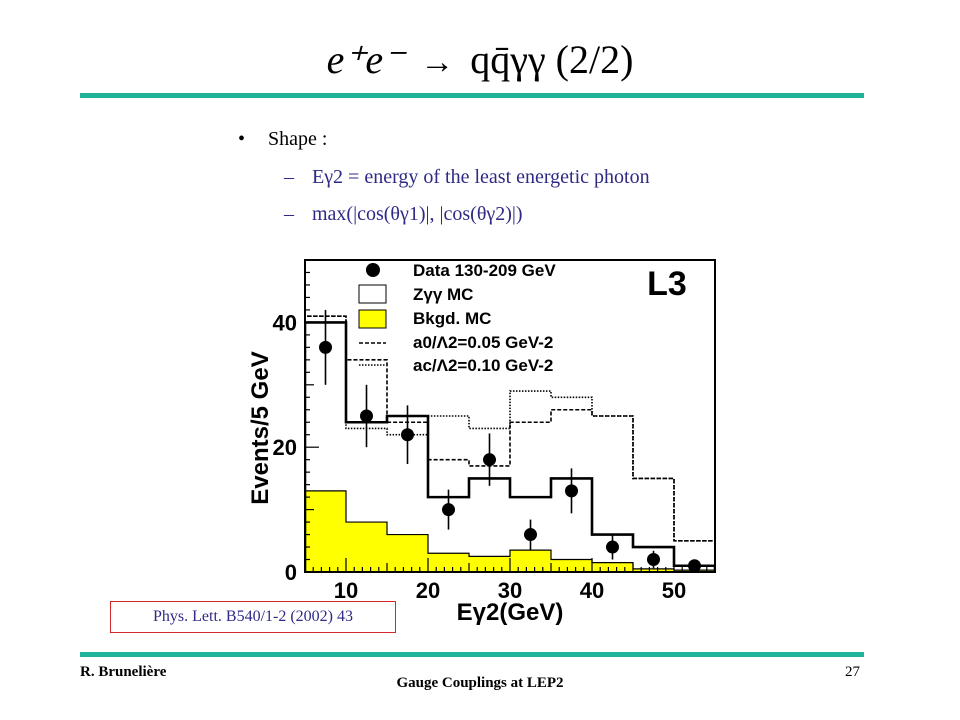 Image resolution: width=960 pixels, height=720 pixels. I want to click on legend-ac-label: ac/Λ2=0.10 GeV-2, so click(483, 365).